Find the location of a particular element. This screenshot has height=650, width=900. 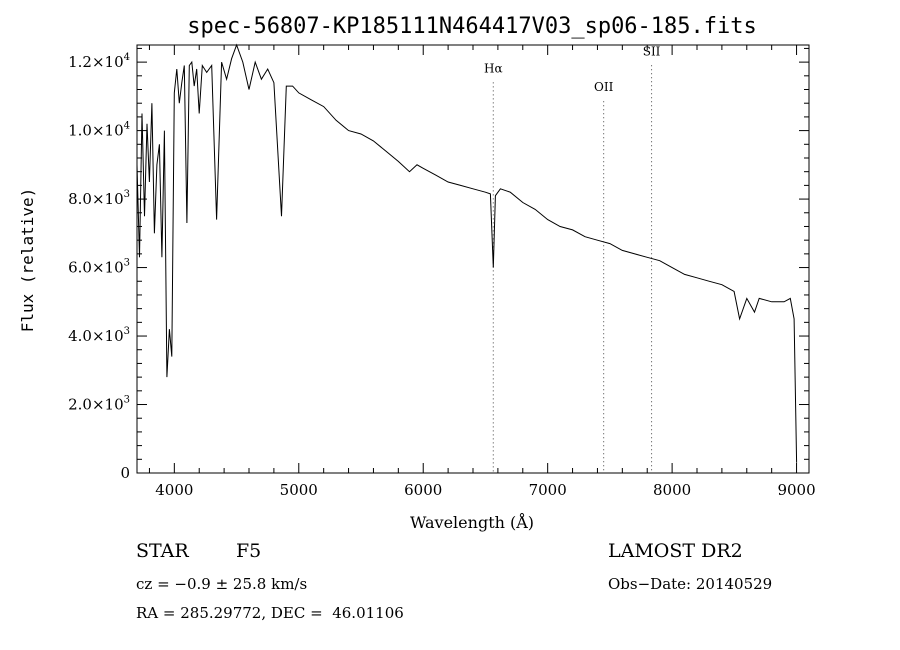

line-marker-label: SII is located at coordinates (652, 51).